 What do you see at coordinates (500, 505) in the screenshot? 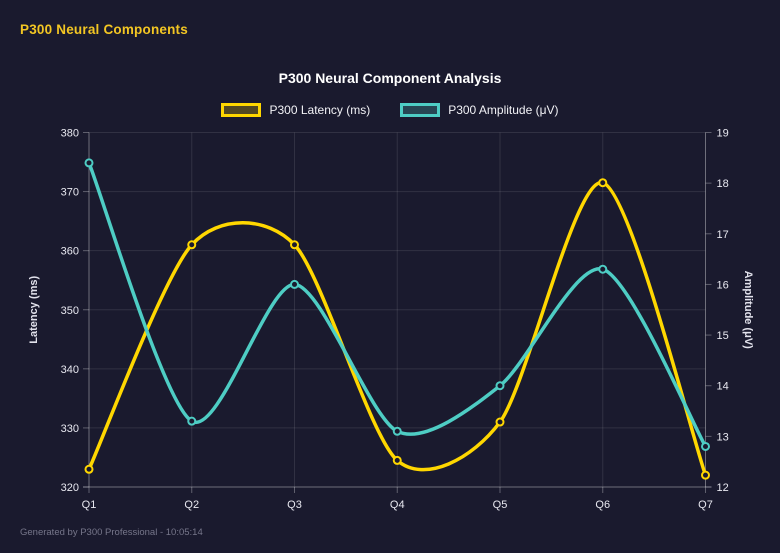
I see `x-tick-label: Q5` at bounding box center [500, 505].